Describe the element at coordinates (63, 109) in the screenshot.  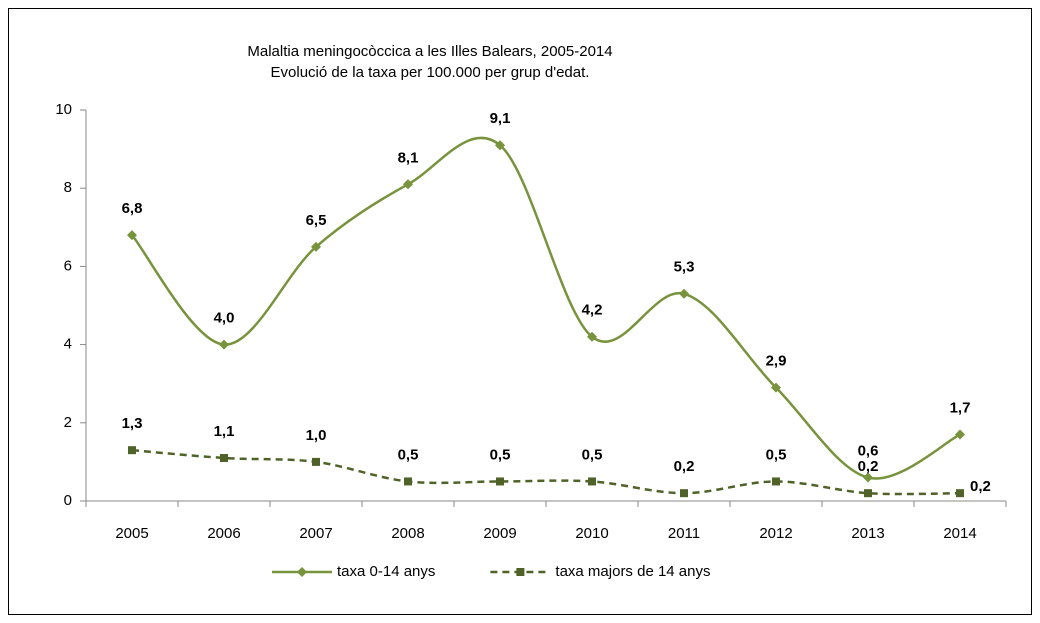
I see `y-tick-label: 10` at that location.